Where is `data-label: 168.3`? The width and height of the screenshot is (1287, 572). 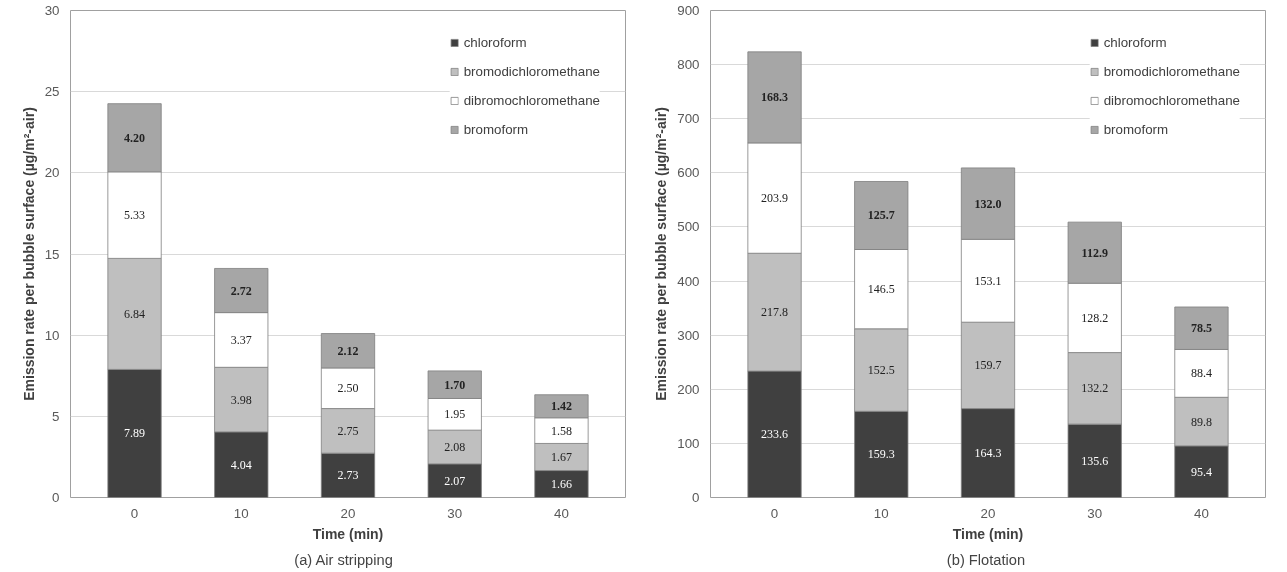
data-label: 168.3 is located at coordinates (775, 97).